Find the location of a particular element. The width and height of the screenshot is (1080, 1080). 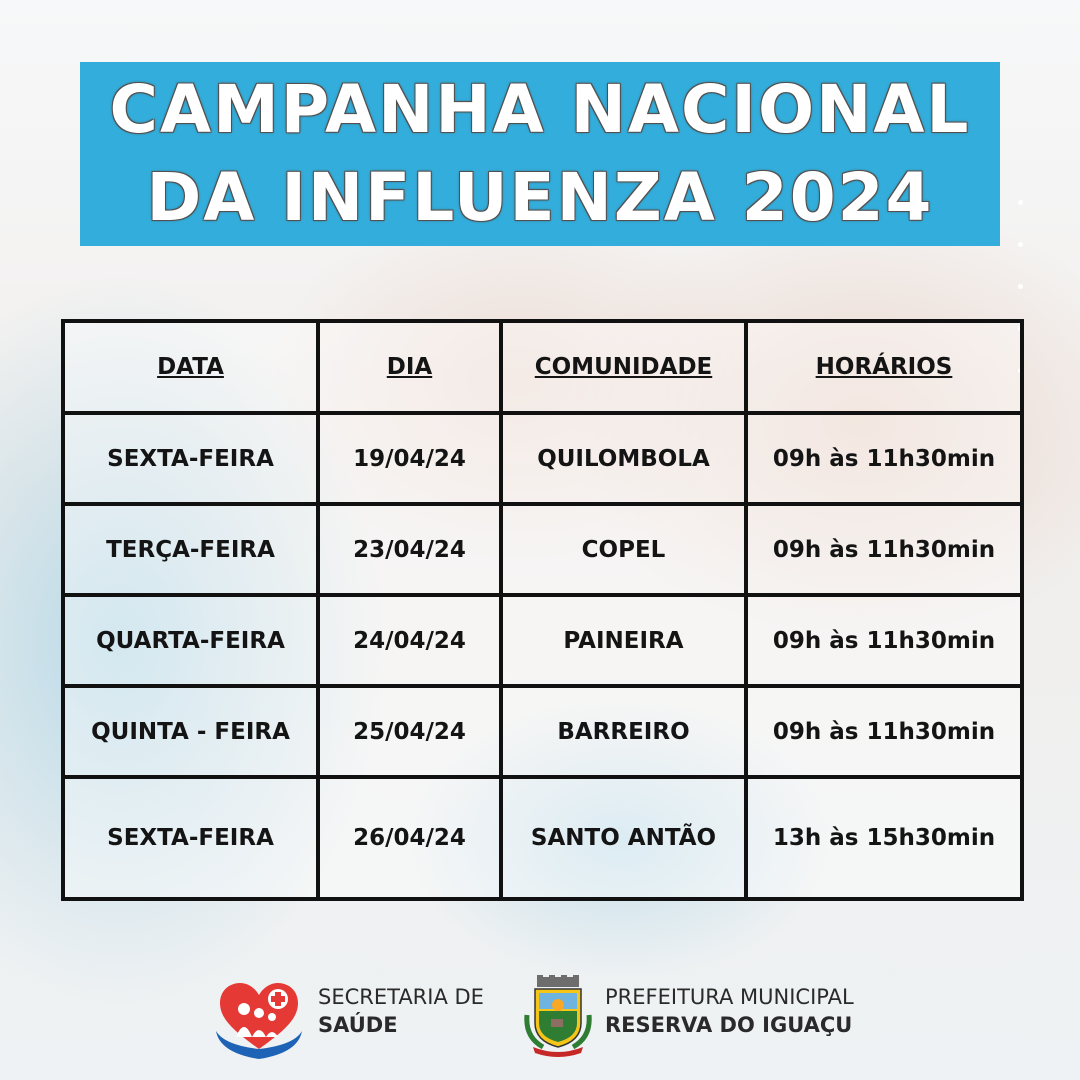

header-horarios: HORÁRIOS is located at coordinates (884, 367).